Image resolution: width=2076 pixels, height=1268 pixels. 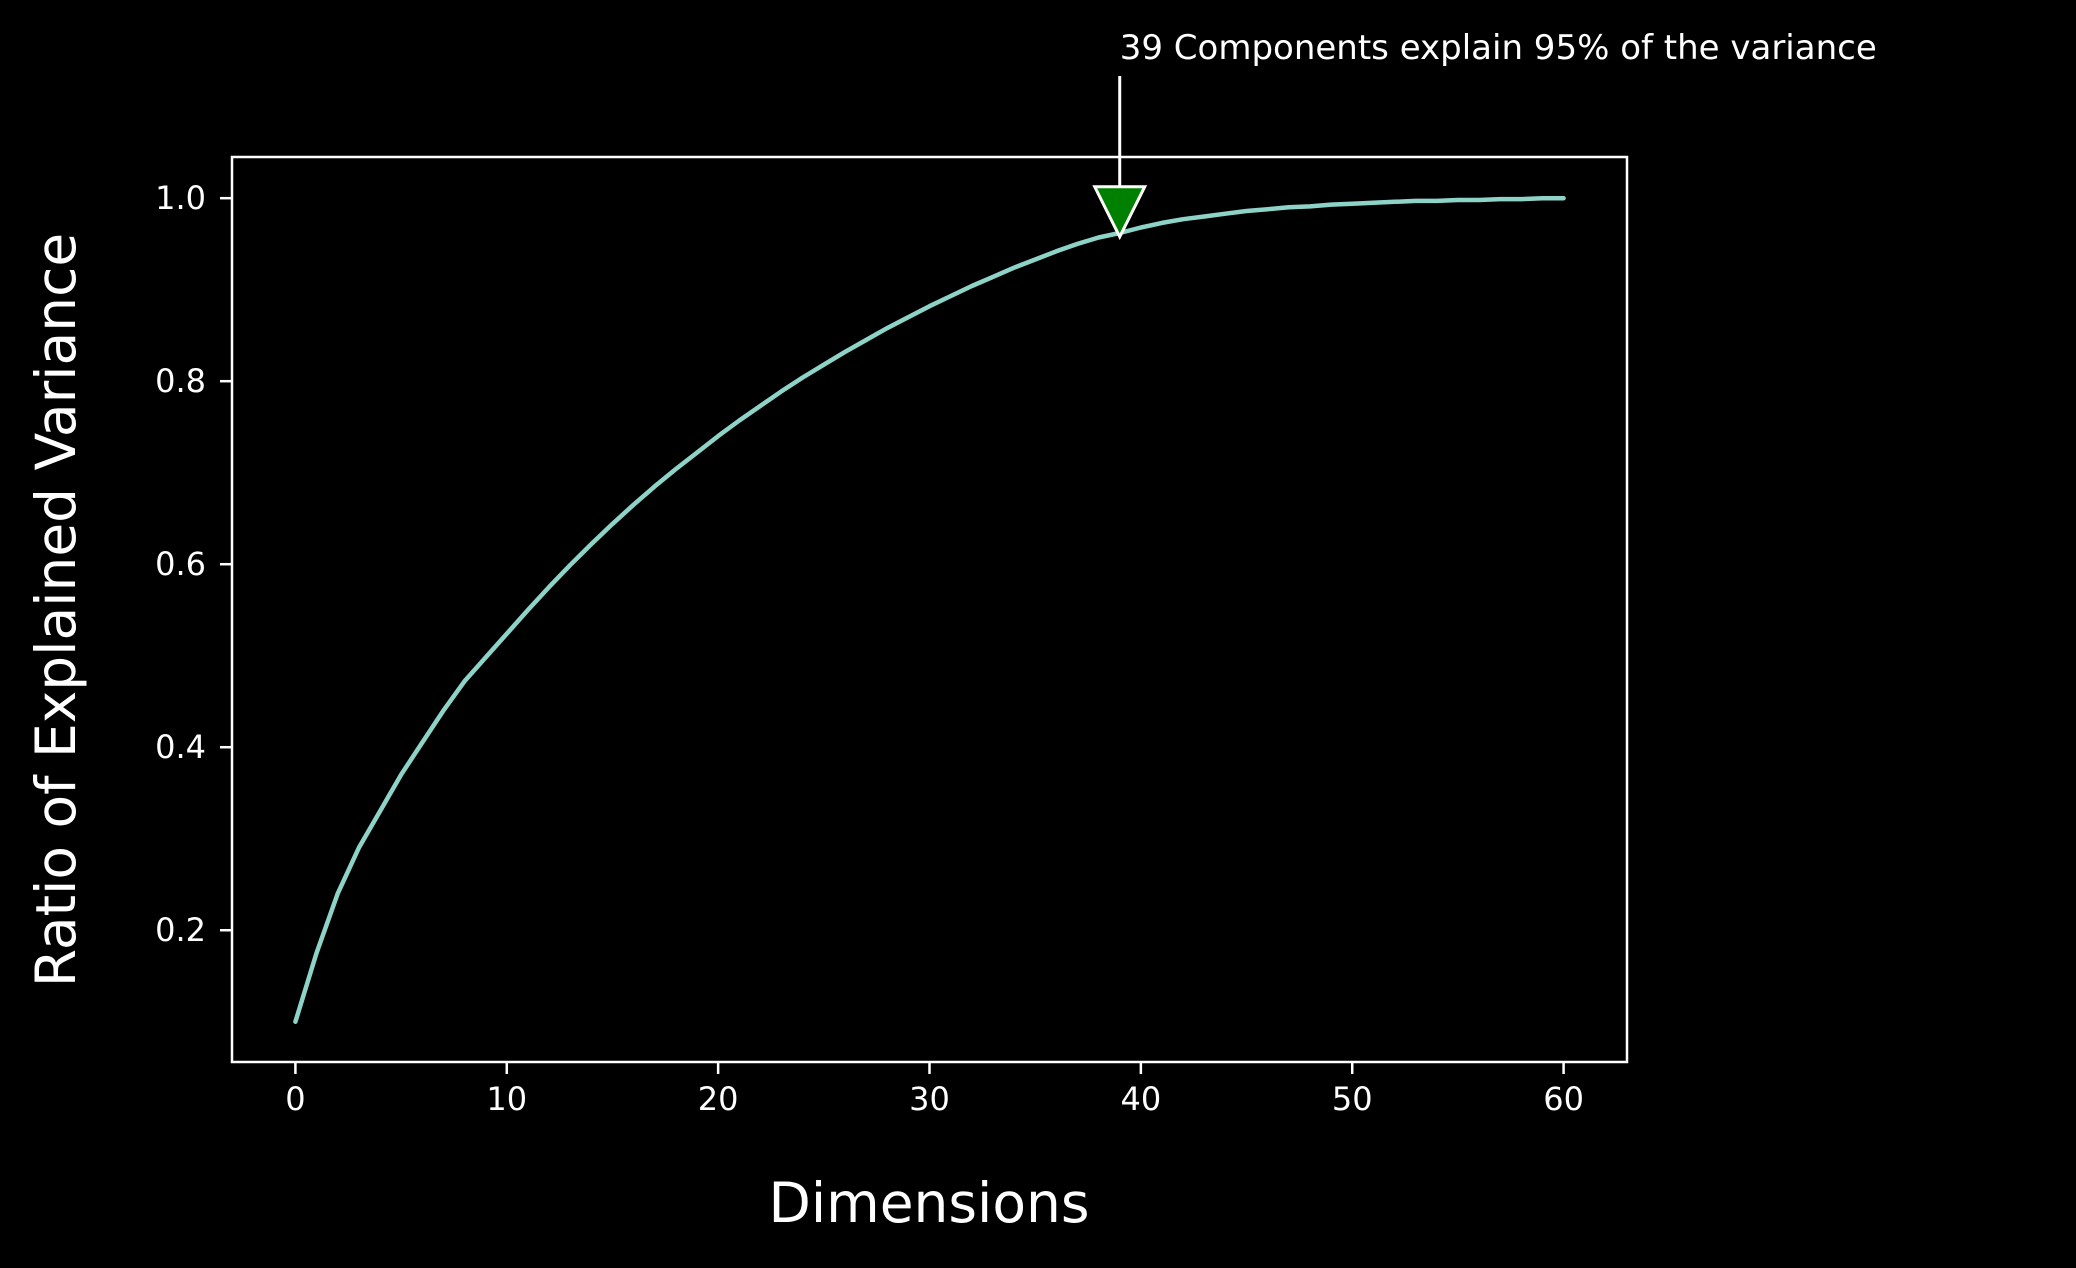 I want to click on y-axis-label: Ratio of Explained Variance, so click(x=56, y=610).